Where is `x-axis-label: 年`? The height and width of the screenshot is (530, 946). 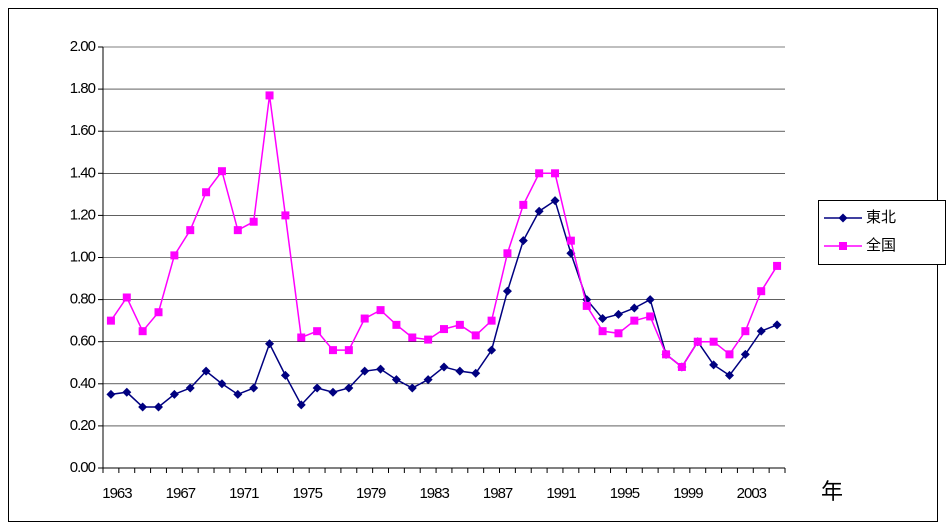 x-axis-label: 年 is located at coordinates (832, 491).